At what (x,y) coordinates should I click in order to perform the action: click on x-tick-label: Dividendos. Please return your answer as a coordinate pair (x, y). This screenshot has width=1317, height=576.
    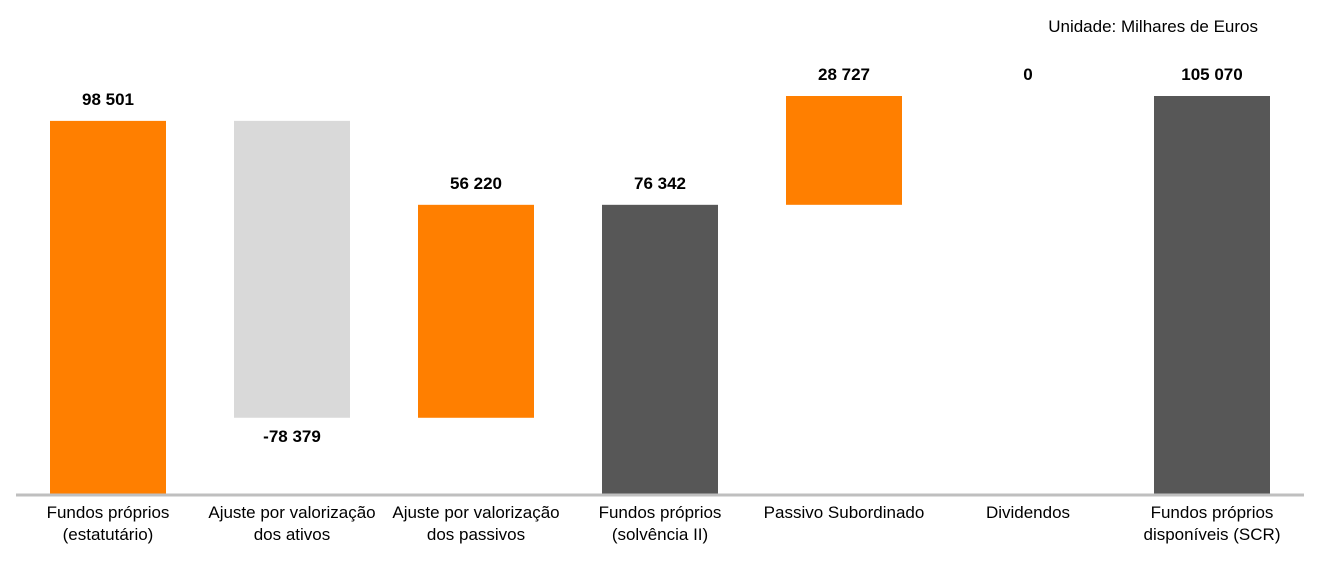
    Looking at the image, I should click on (1028, 512).